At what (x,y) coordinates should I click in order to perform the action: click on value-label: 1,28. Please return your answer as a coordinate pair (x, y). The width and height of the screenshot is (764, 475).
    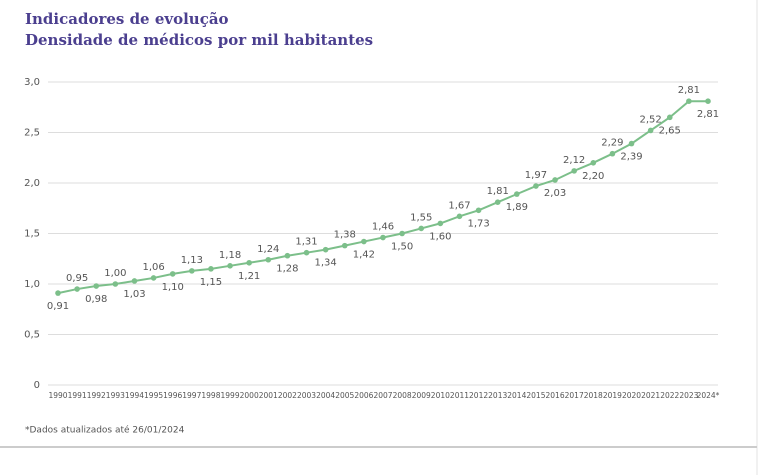
    Looking at the image, I should click on (287, 269).